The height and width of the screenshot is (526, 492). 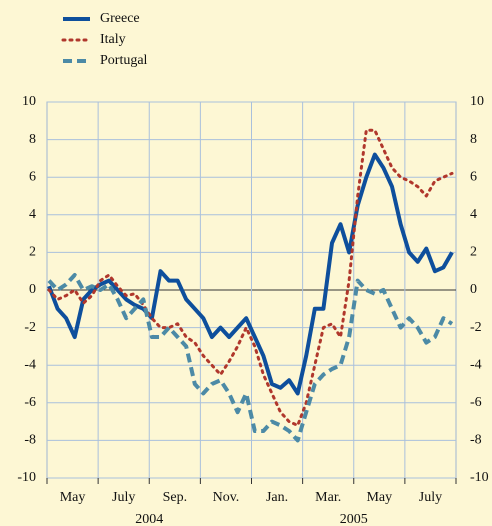 I want to click on y2-tick-label: 10, so click(x=477, y=101).